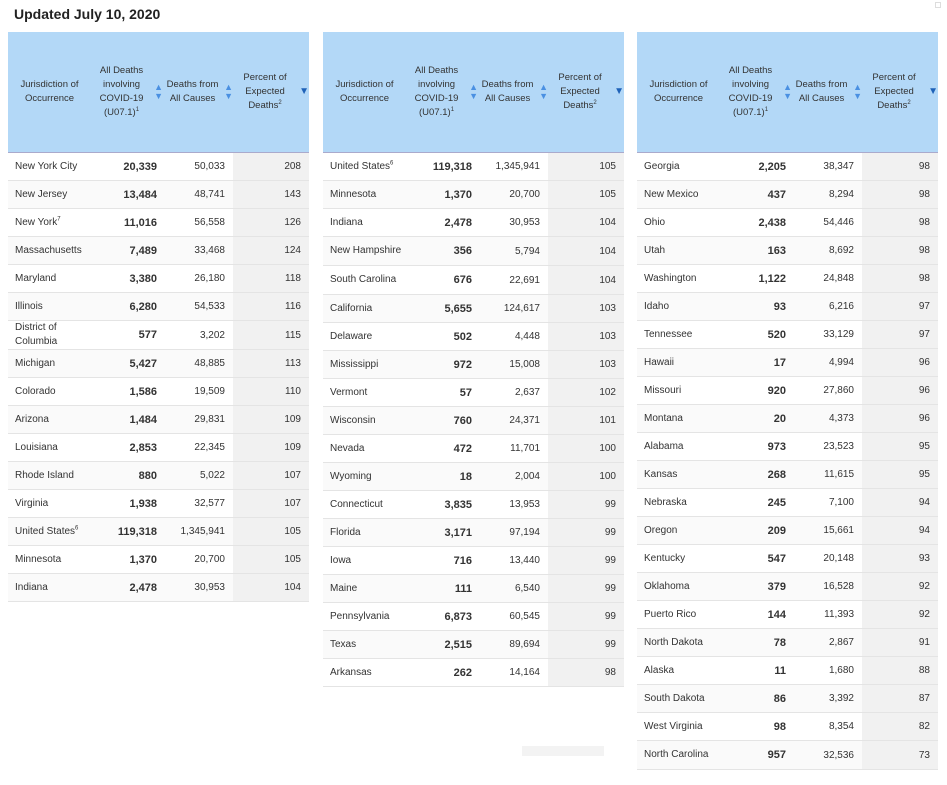  Describe the element at coordinates (900, 166) in the screenshot. I see `percent-expected-value: 98` at that location.